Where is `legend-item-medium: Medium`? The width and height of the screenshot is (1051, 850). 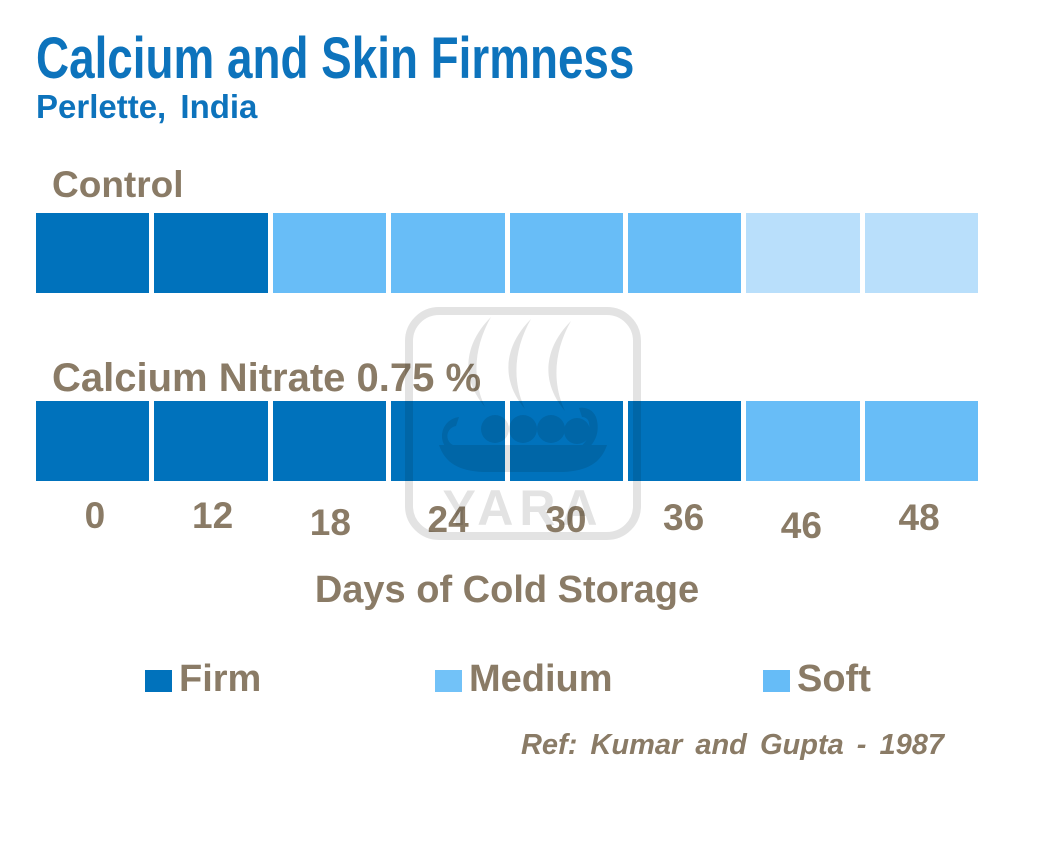
legend-item-medium: Medium is located at coordinates (524, 679).